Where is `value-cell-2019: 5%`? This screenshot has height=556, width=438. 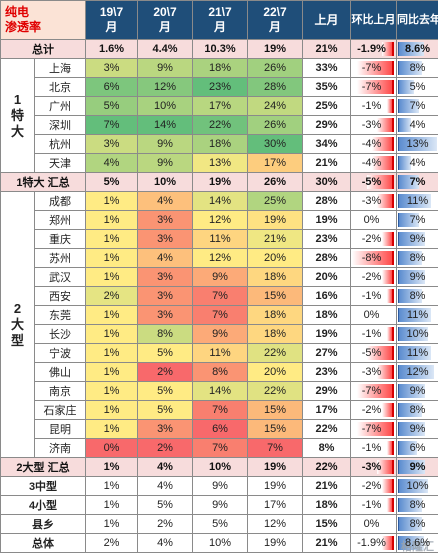 value-cell-2019: 5% is located at coordinates (112, 182).